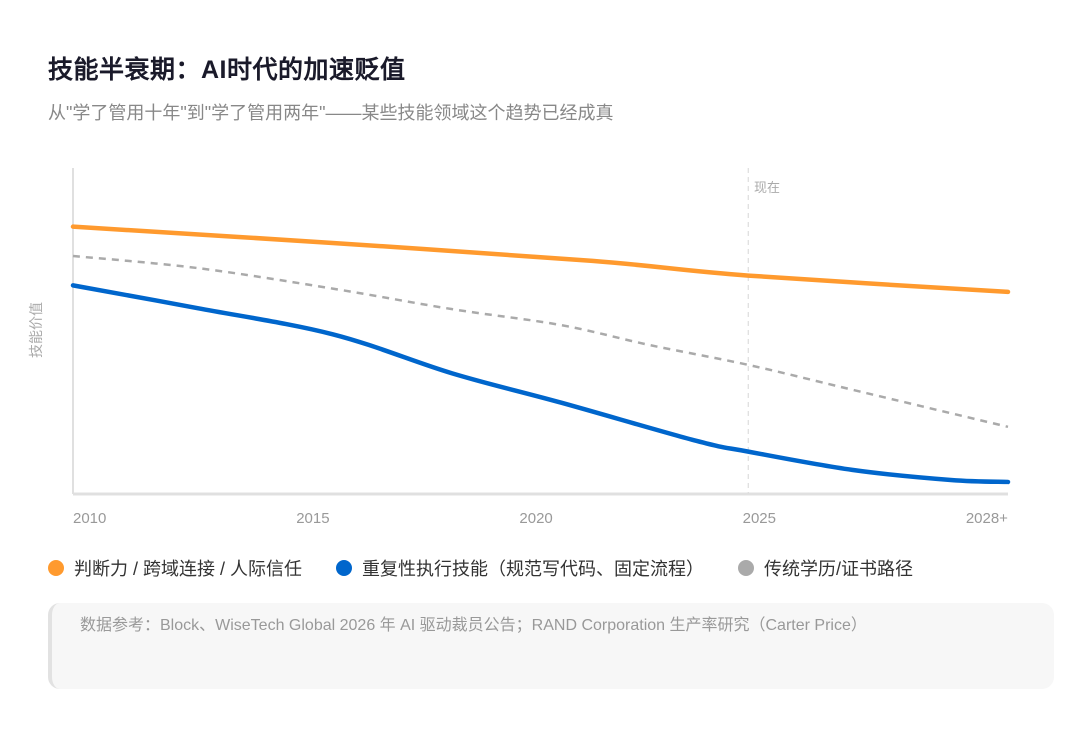 Image resolution: width=1080 pixels, height=737 pixels. Describe the element at coordinates (540, 259) in the screenshot. I see `series-line-judgment` at that location.